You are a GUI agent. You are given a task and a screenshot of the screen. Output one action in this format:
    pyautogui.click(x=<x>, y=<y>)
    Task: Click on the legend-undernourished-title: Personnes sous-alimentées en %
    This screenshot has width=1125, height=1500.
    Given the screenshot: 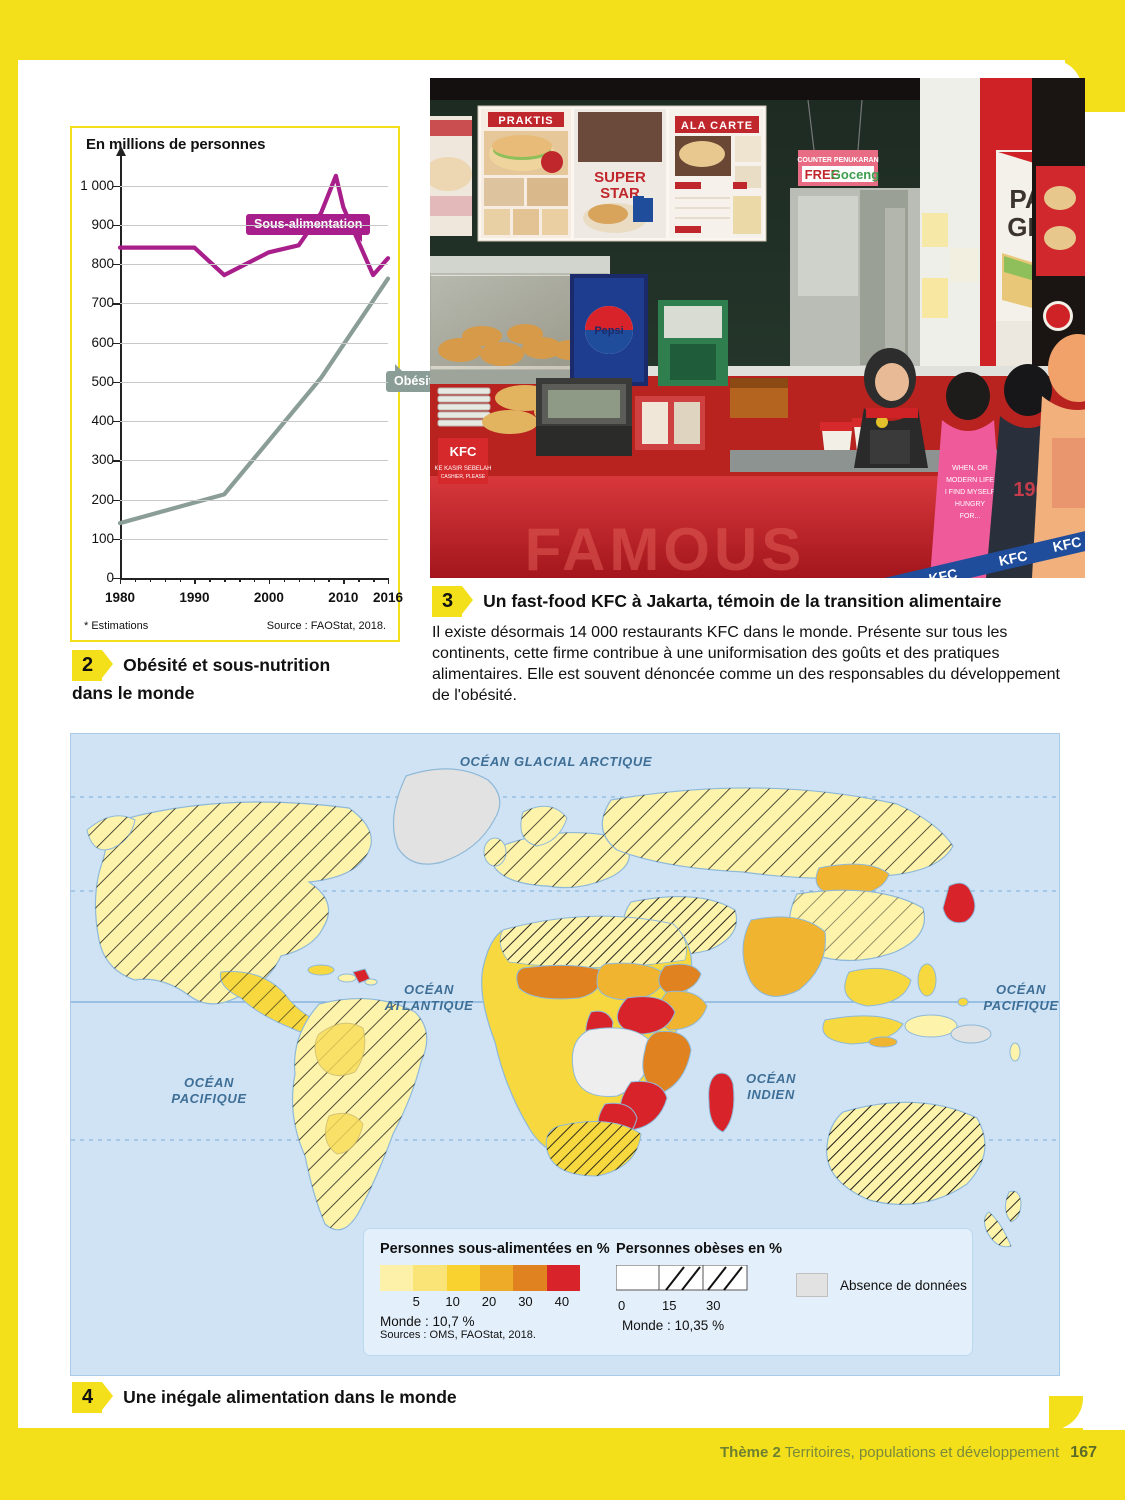 What is the action you would take?
    pyautogui.click(x=495, y=1249)
    